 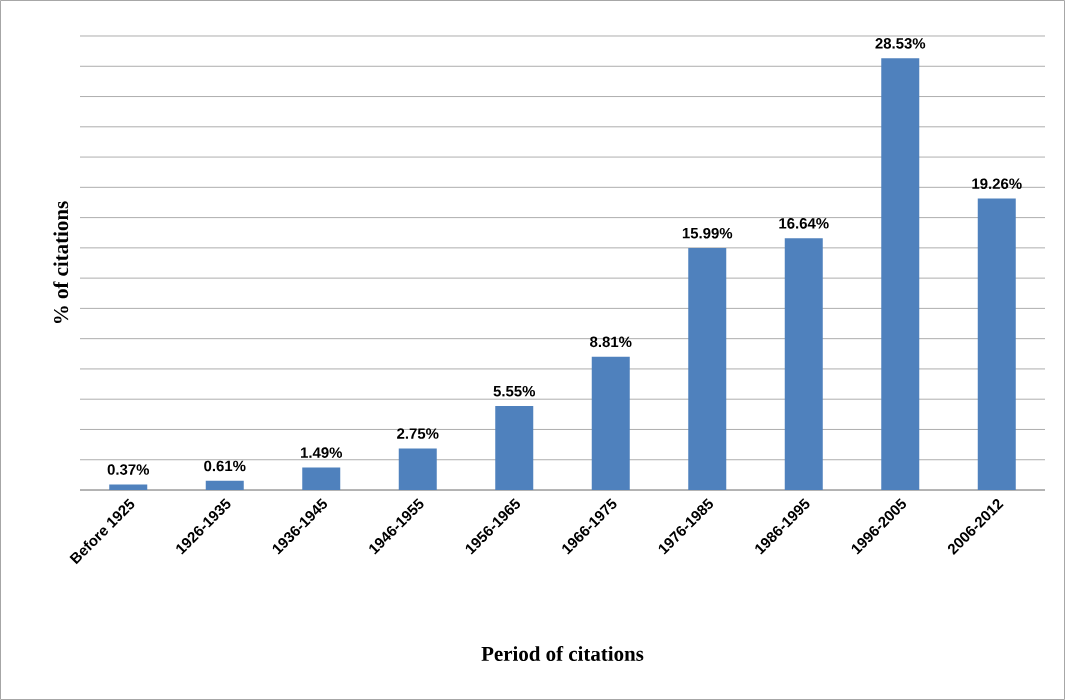 I want to click on data-label: 16.64%, so click(x=804, y=223).